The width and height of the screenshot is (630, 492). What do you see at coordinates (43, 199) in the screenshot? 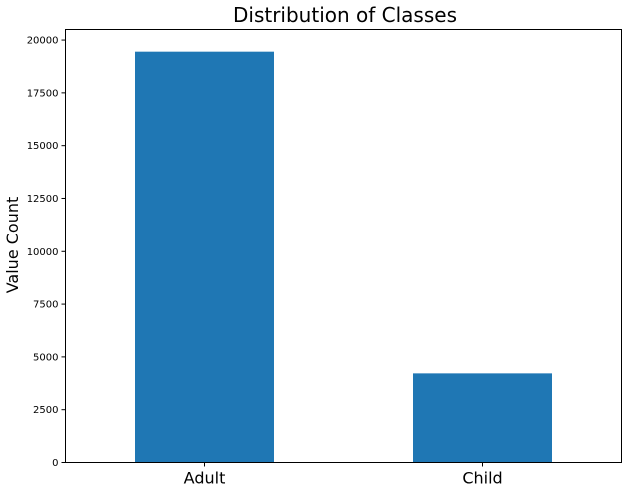
I see `y-tick-label: 12500` at bounding box center [43, 199].